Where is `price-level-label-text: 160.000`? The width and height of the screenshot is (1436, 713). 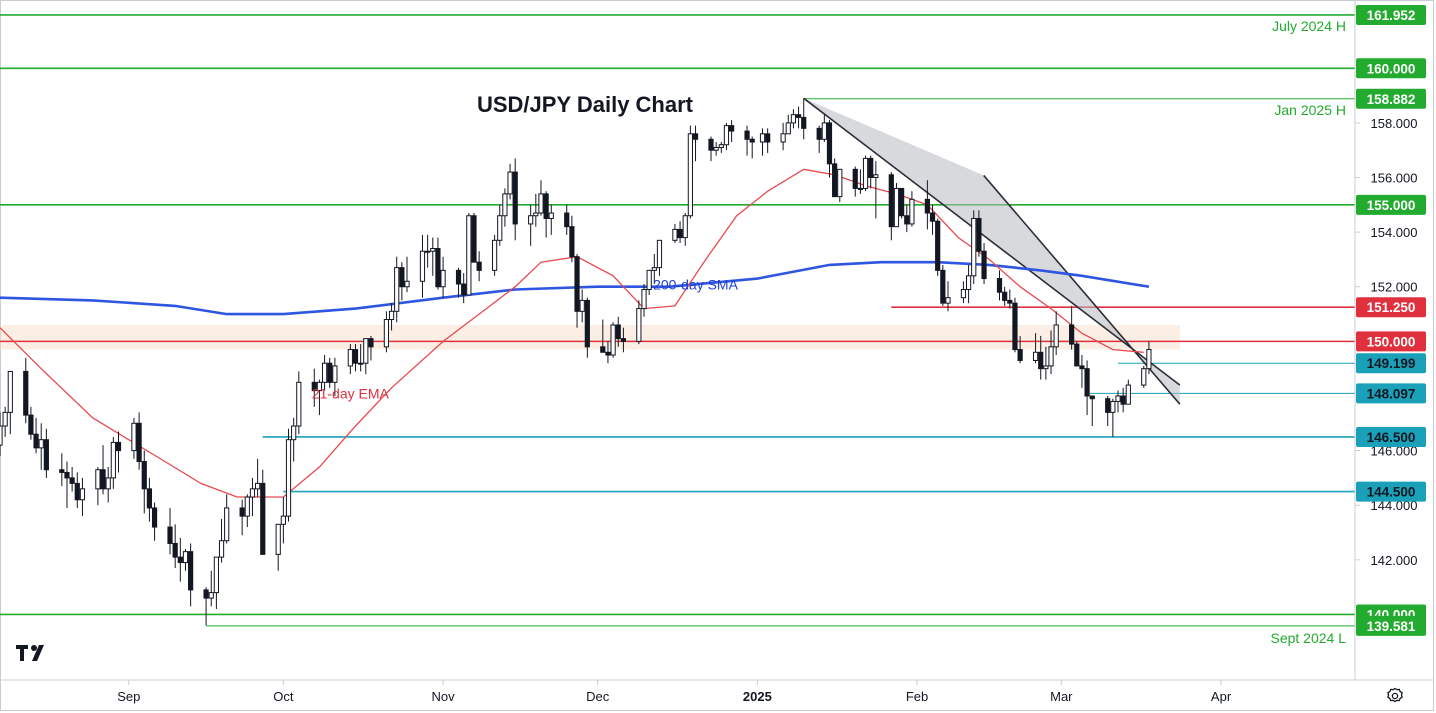
price-level-label-text: 160.000 is located at coordinates (1391, 68).